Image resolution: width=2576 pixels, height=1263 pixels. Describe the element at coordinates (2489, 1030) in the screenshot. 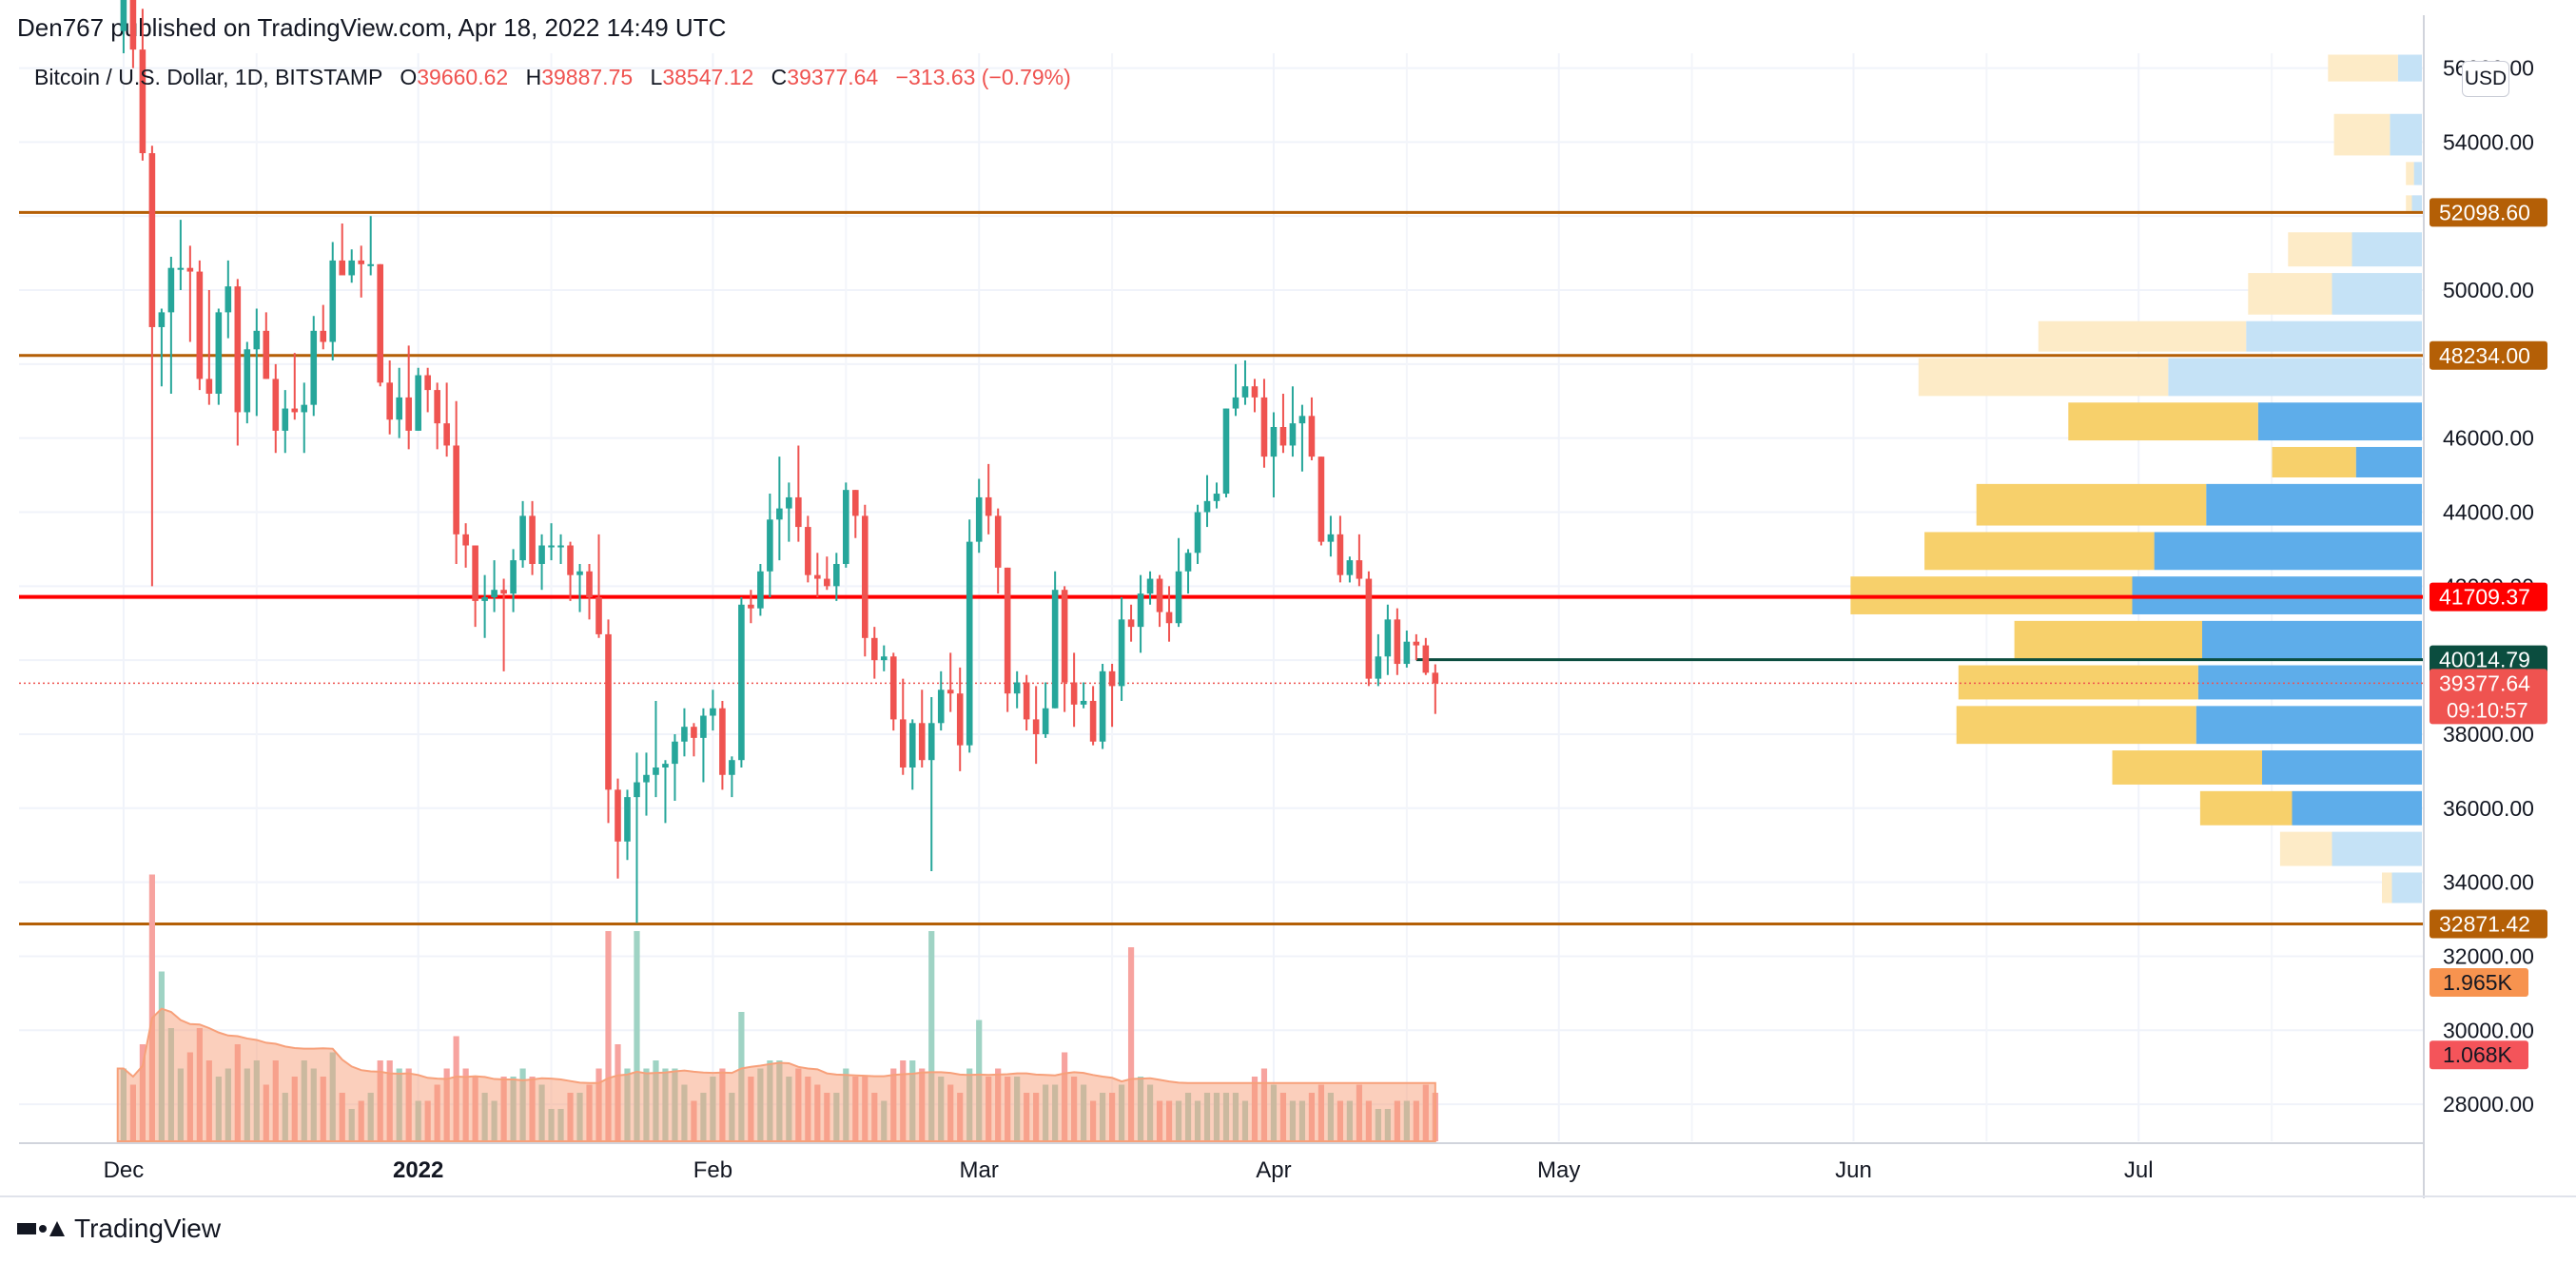

I see `y-tick-label: 30000.00` at that location.